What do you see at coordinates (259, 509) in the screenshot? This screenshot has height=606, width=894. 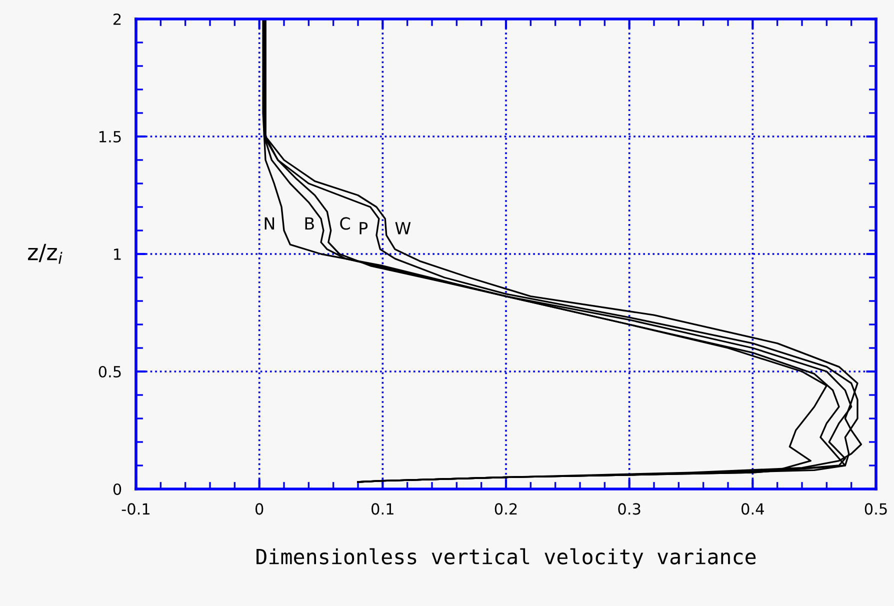 I see `x-tick-label: 0` at bounding box center [259, 509].